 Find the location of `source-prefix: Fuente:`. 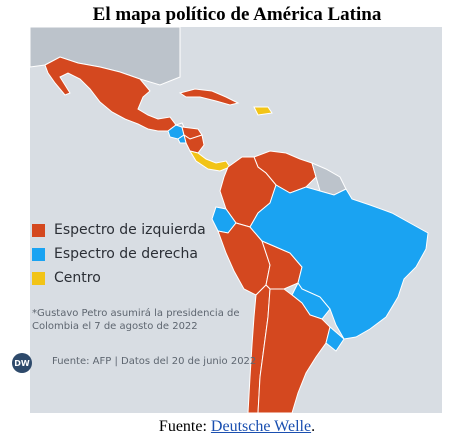

source-prefix: Fuente: is located at coordinates (184, 426).